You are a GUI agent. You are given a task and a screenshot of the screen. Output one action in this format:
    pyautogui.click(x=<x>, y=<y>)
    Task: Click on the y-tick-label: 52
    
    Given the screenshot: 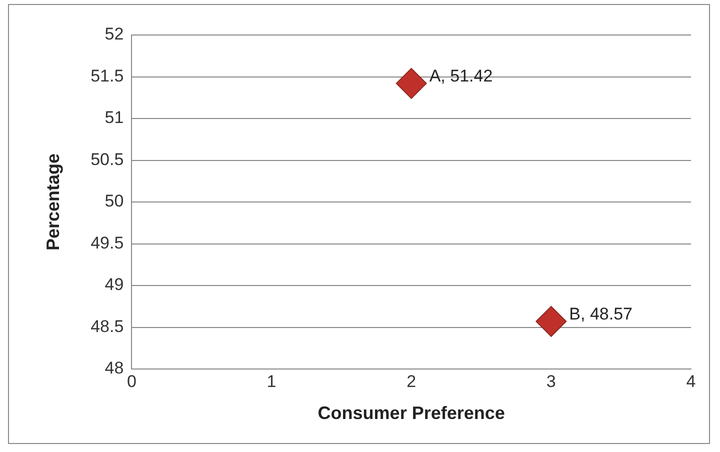 What is the action you would take?
    pyautogui.click(x=114, y=34)
    